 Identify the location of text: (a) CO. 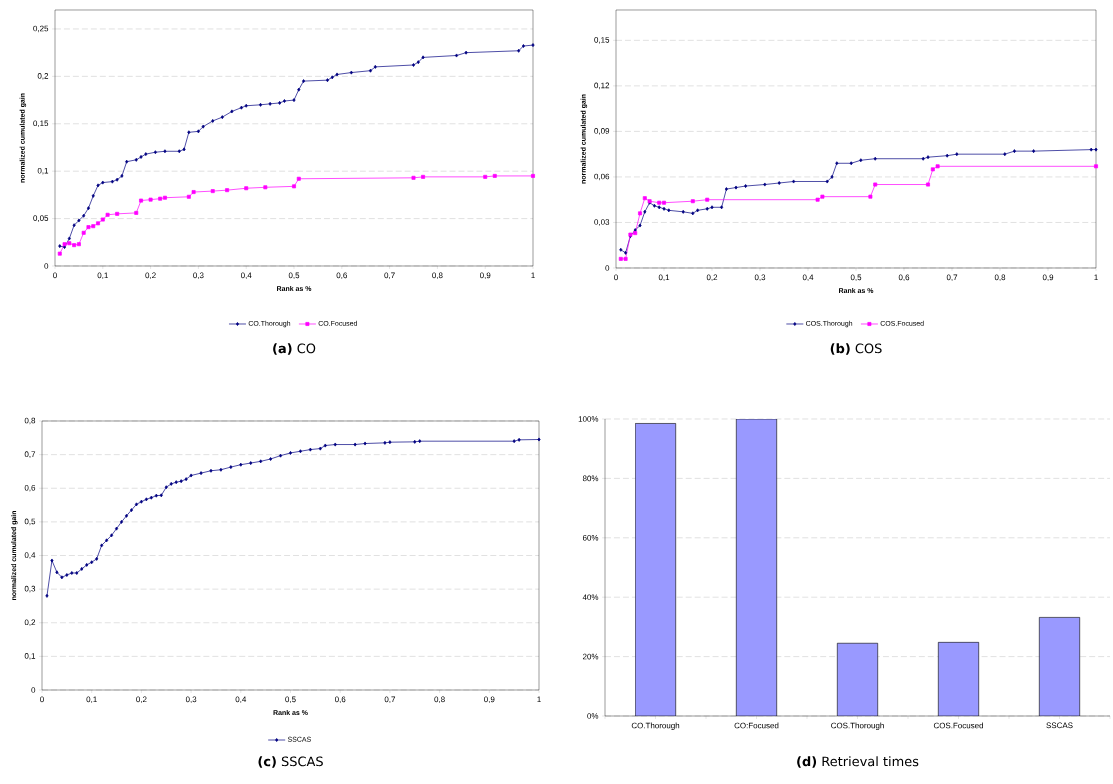
(294, 349).